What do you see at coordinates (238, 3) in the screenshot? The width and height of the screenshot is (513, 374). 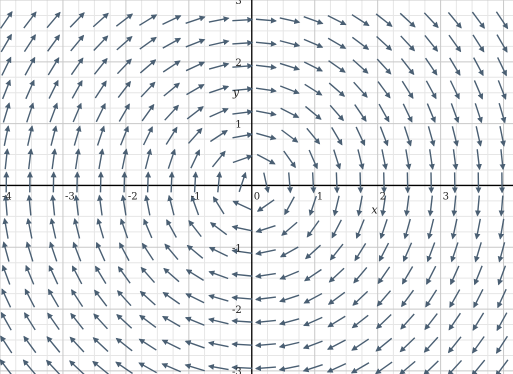 I see `y-tick-label: 3` at bounding box center [238, 3].